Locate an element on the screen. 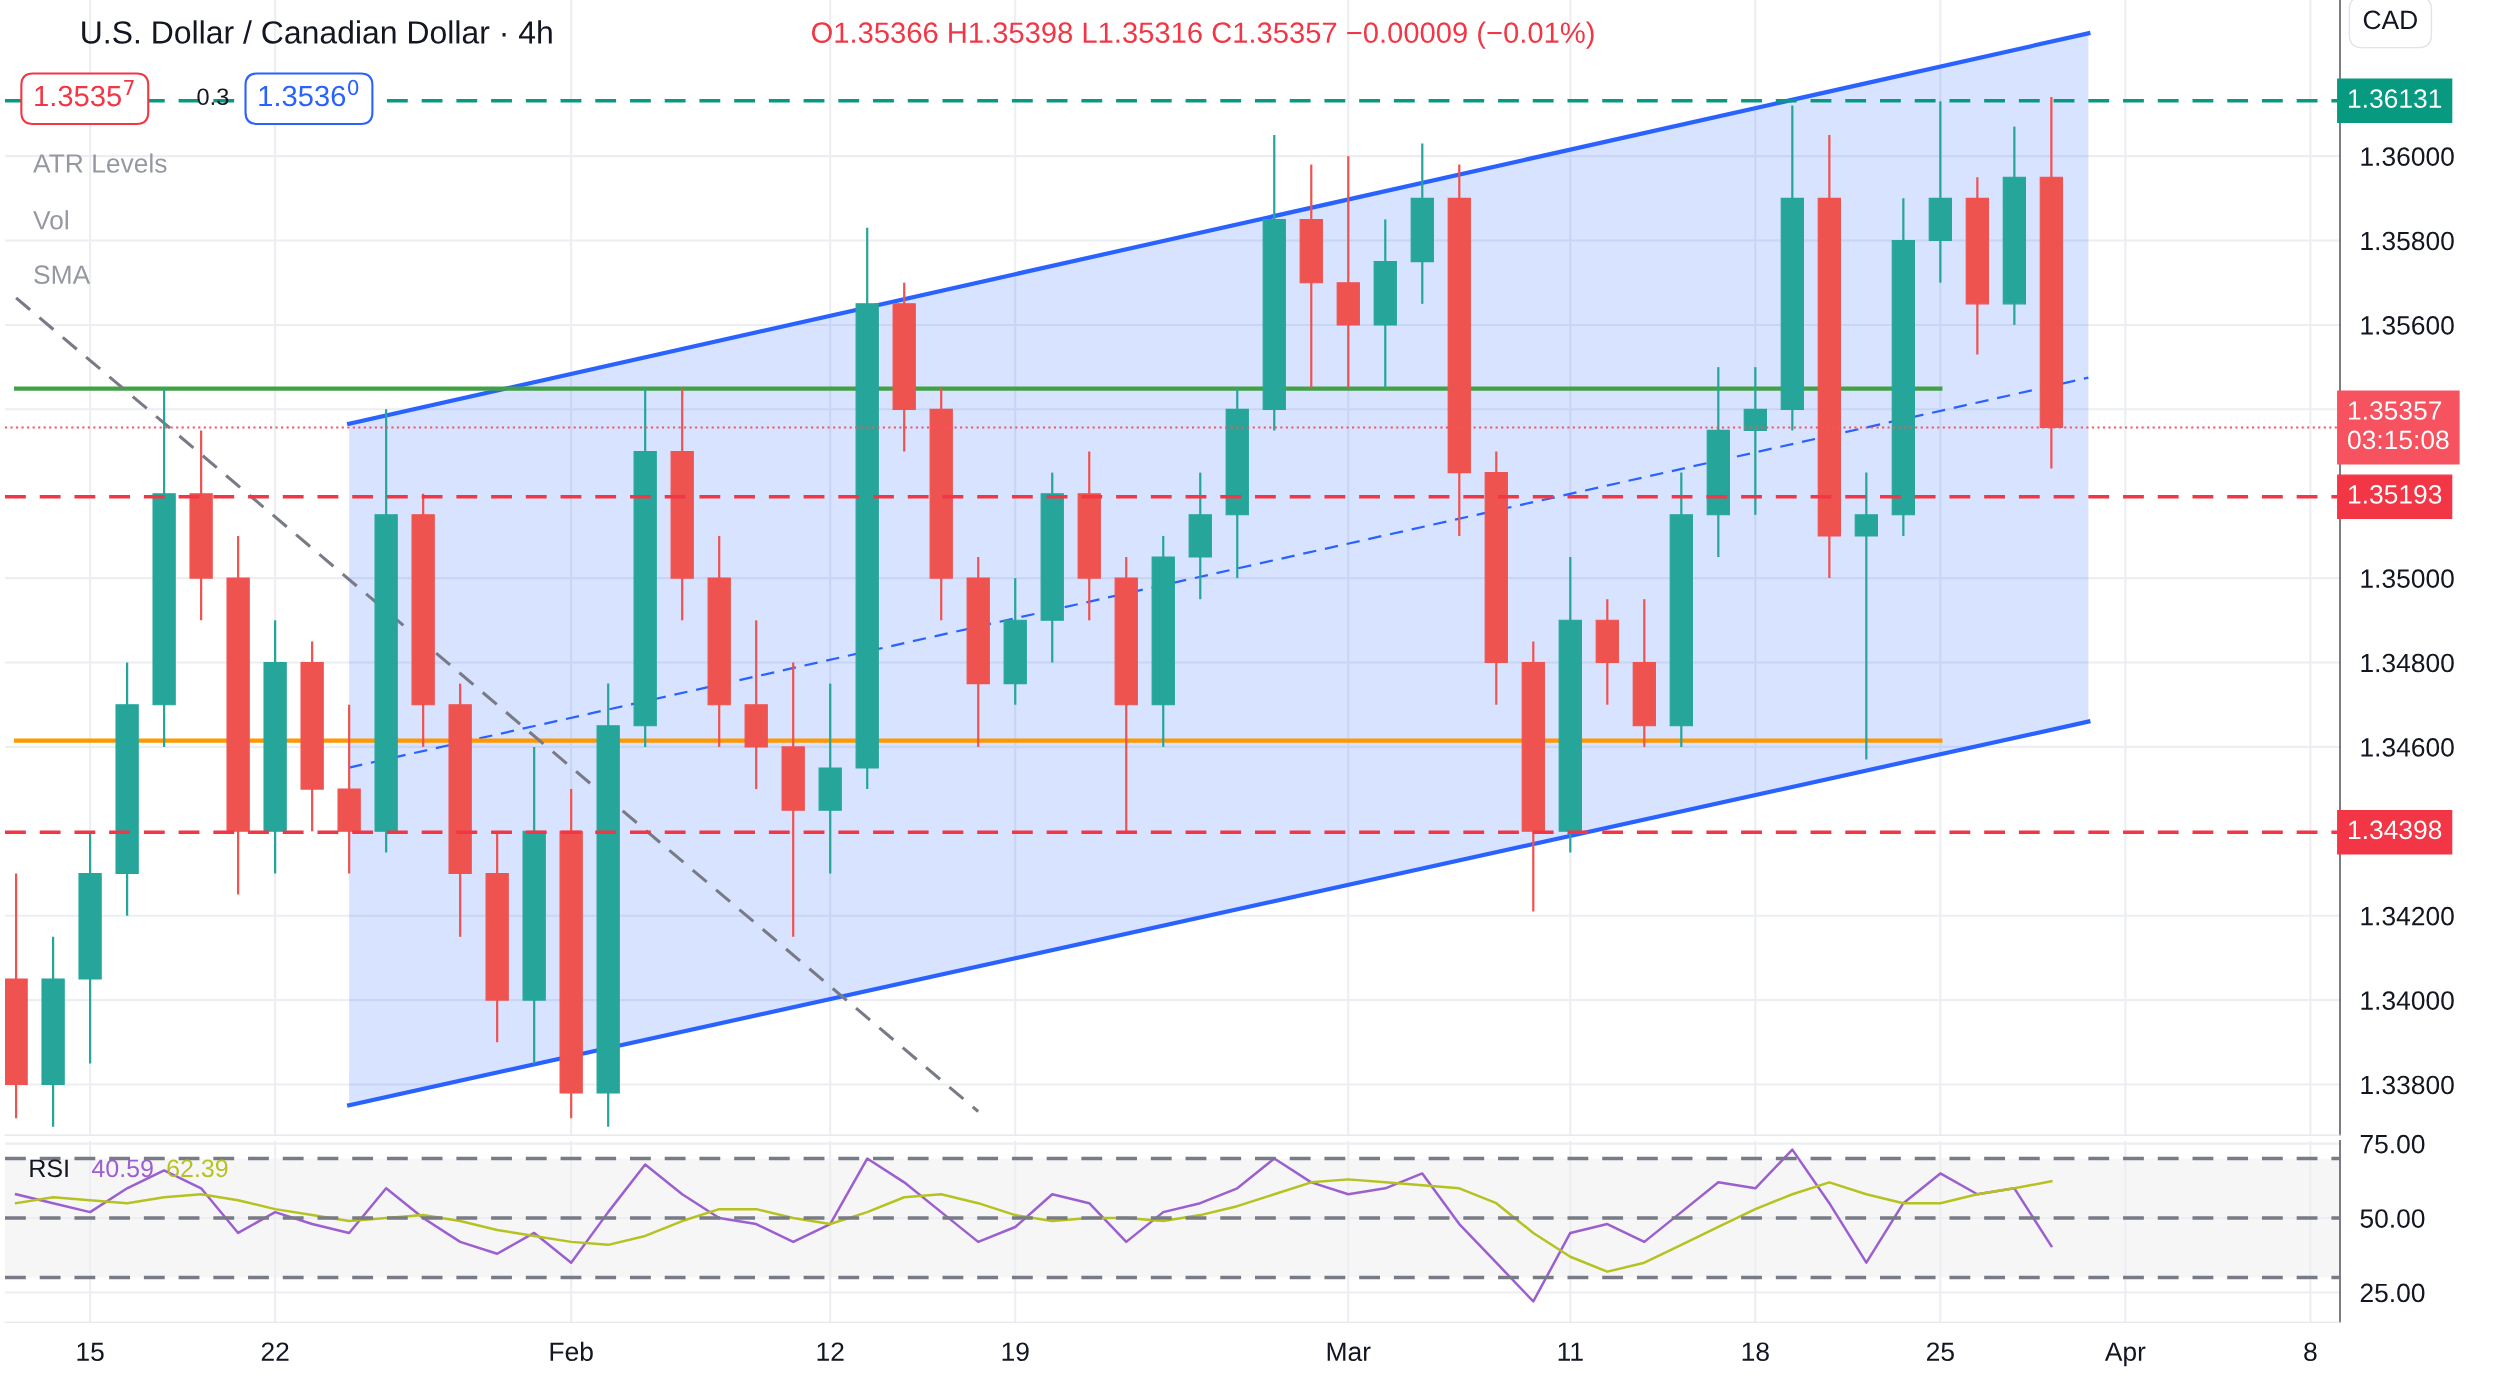  series-label: 62.39 is located at coordinates (197, 1168).